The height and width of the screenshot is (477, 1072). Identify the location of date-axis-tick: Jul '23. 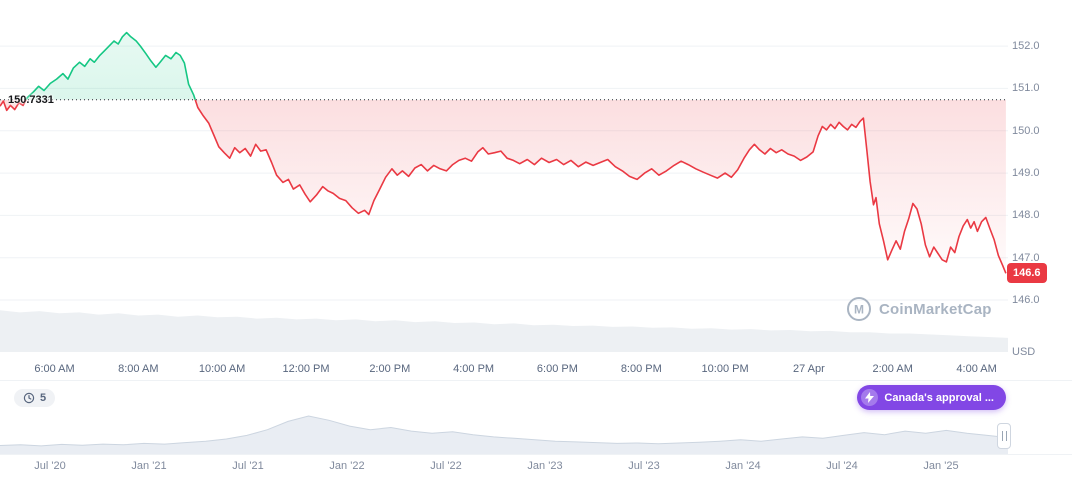
(644, 466).